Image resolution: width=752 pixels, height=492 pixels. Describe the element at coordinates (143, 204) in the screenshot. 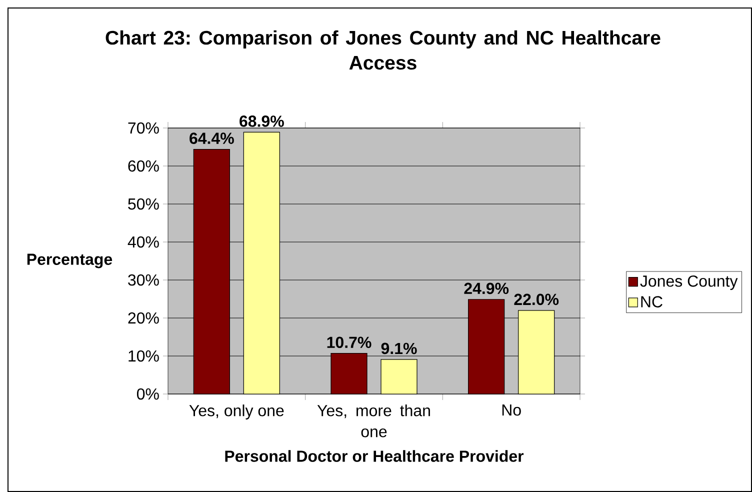

I see `y-tick-label: 50%` at that location.